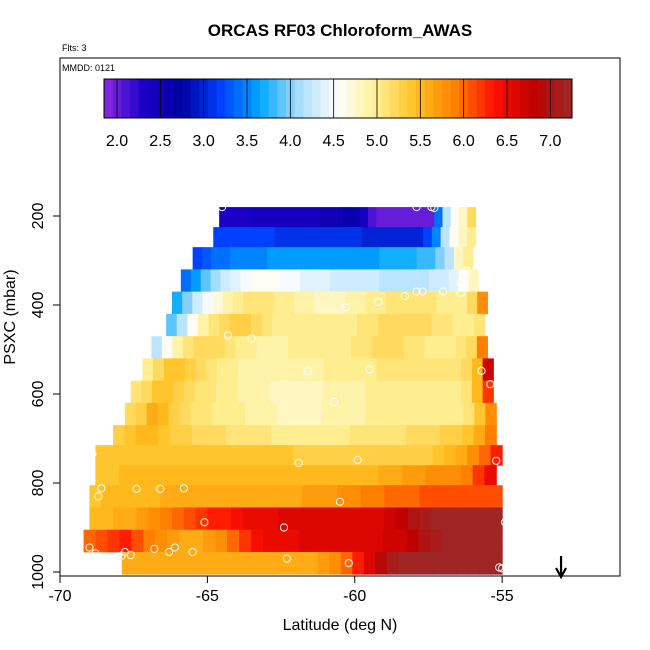  What do you see at coordinates (377, 141) in the screenshot?
I see `colorbar-tick-label: 5.0` at bounding box center [377, 141].